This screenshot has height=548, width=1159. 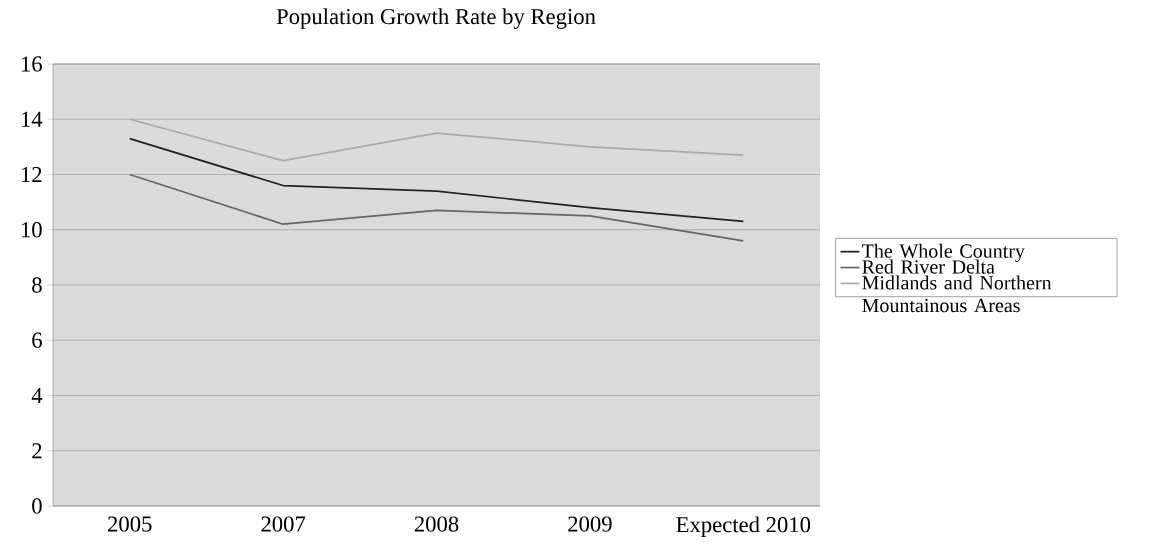 I want to click on legend-label: Midlands and Northern Mountainous Areas, so click(x=957, y=294).